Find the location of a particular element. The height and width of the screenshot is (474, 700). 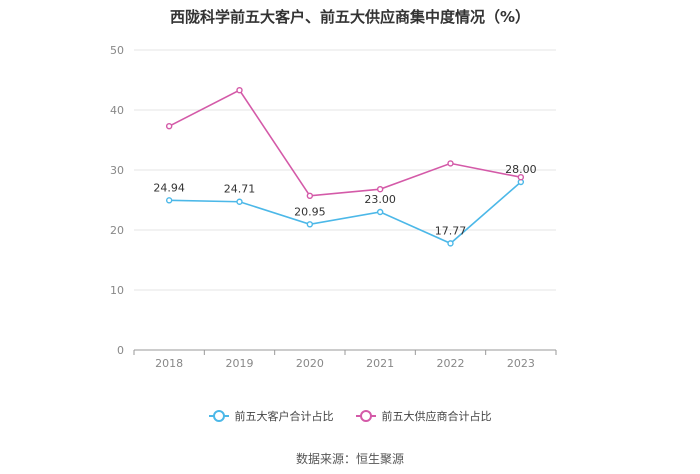

x-tick-label: 2020 is located at coordinates (310, 363).